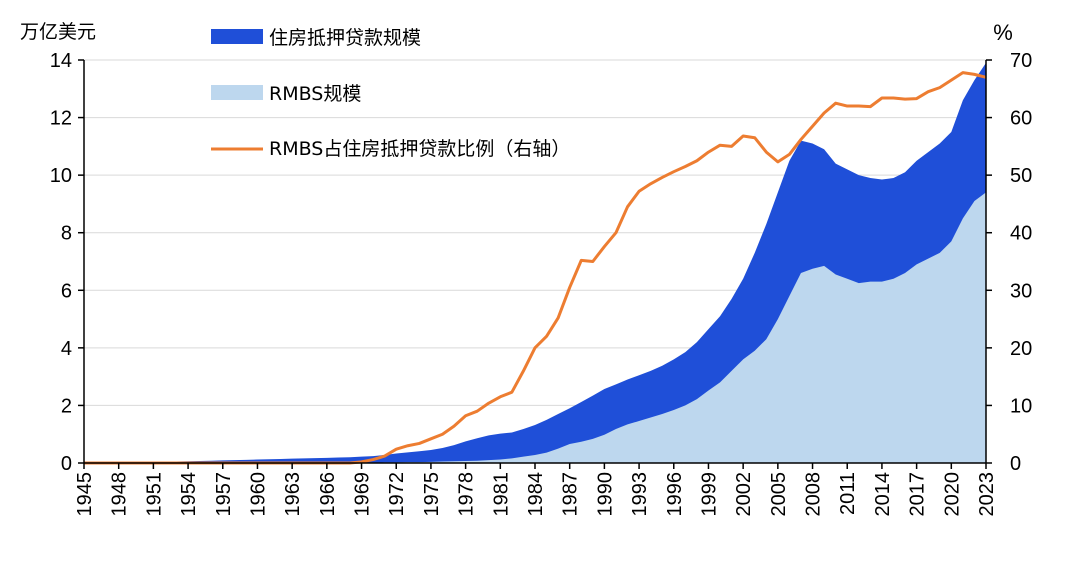 This screenshot has width=1080, height=563. Describe the element at coordinates (1021, 291) in the screenshot. I see `right-tick-label: 30` at that location.